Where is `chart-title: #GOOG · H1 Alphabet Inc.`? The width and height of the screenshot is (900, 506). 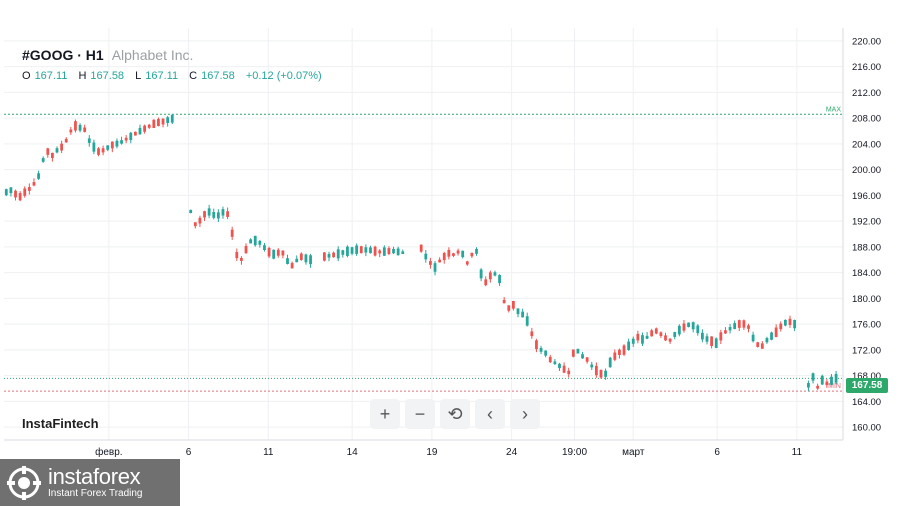
chart-title: #GOOG · H1 Alphabet Inc. is located at coordinates (107, 55).